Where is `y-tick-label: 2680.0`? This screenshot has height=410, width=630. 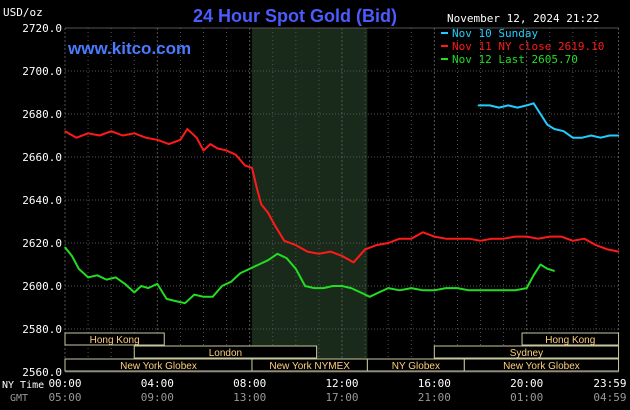 y-tick-label: 2680.0 is located at coordinates (42, 114).